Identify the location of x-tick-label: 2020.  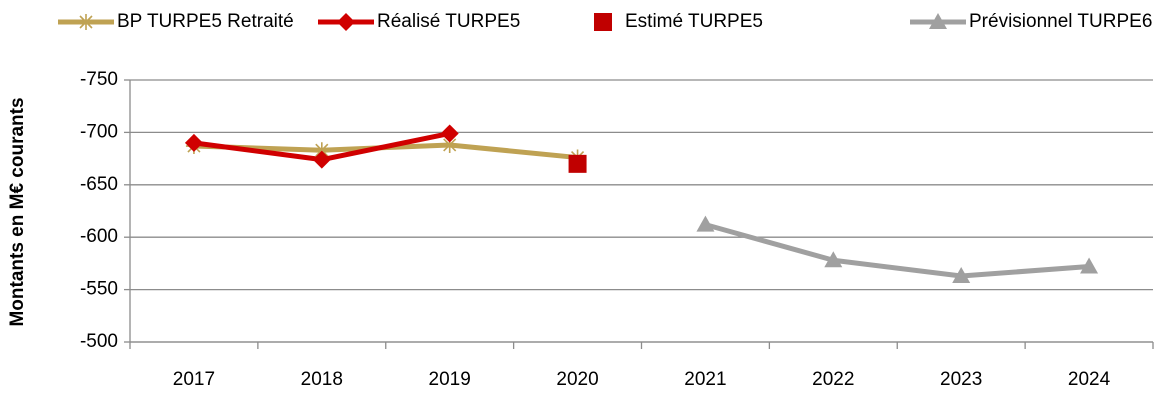
(577, 379).